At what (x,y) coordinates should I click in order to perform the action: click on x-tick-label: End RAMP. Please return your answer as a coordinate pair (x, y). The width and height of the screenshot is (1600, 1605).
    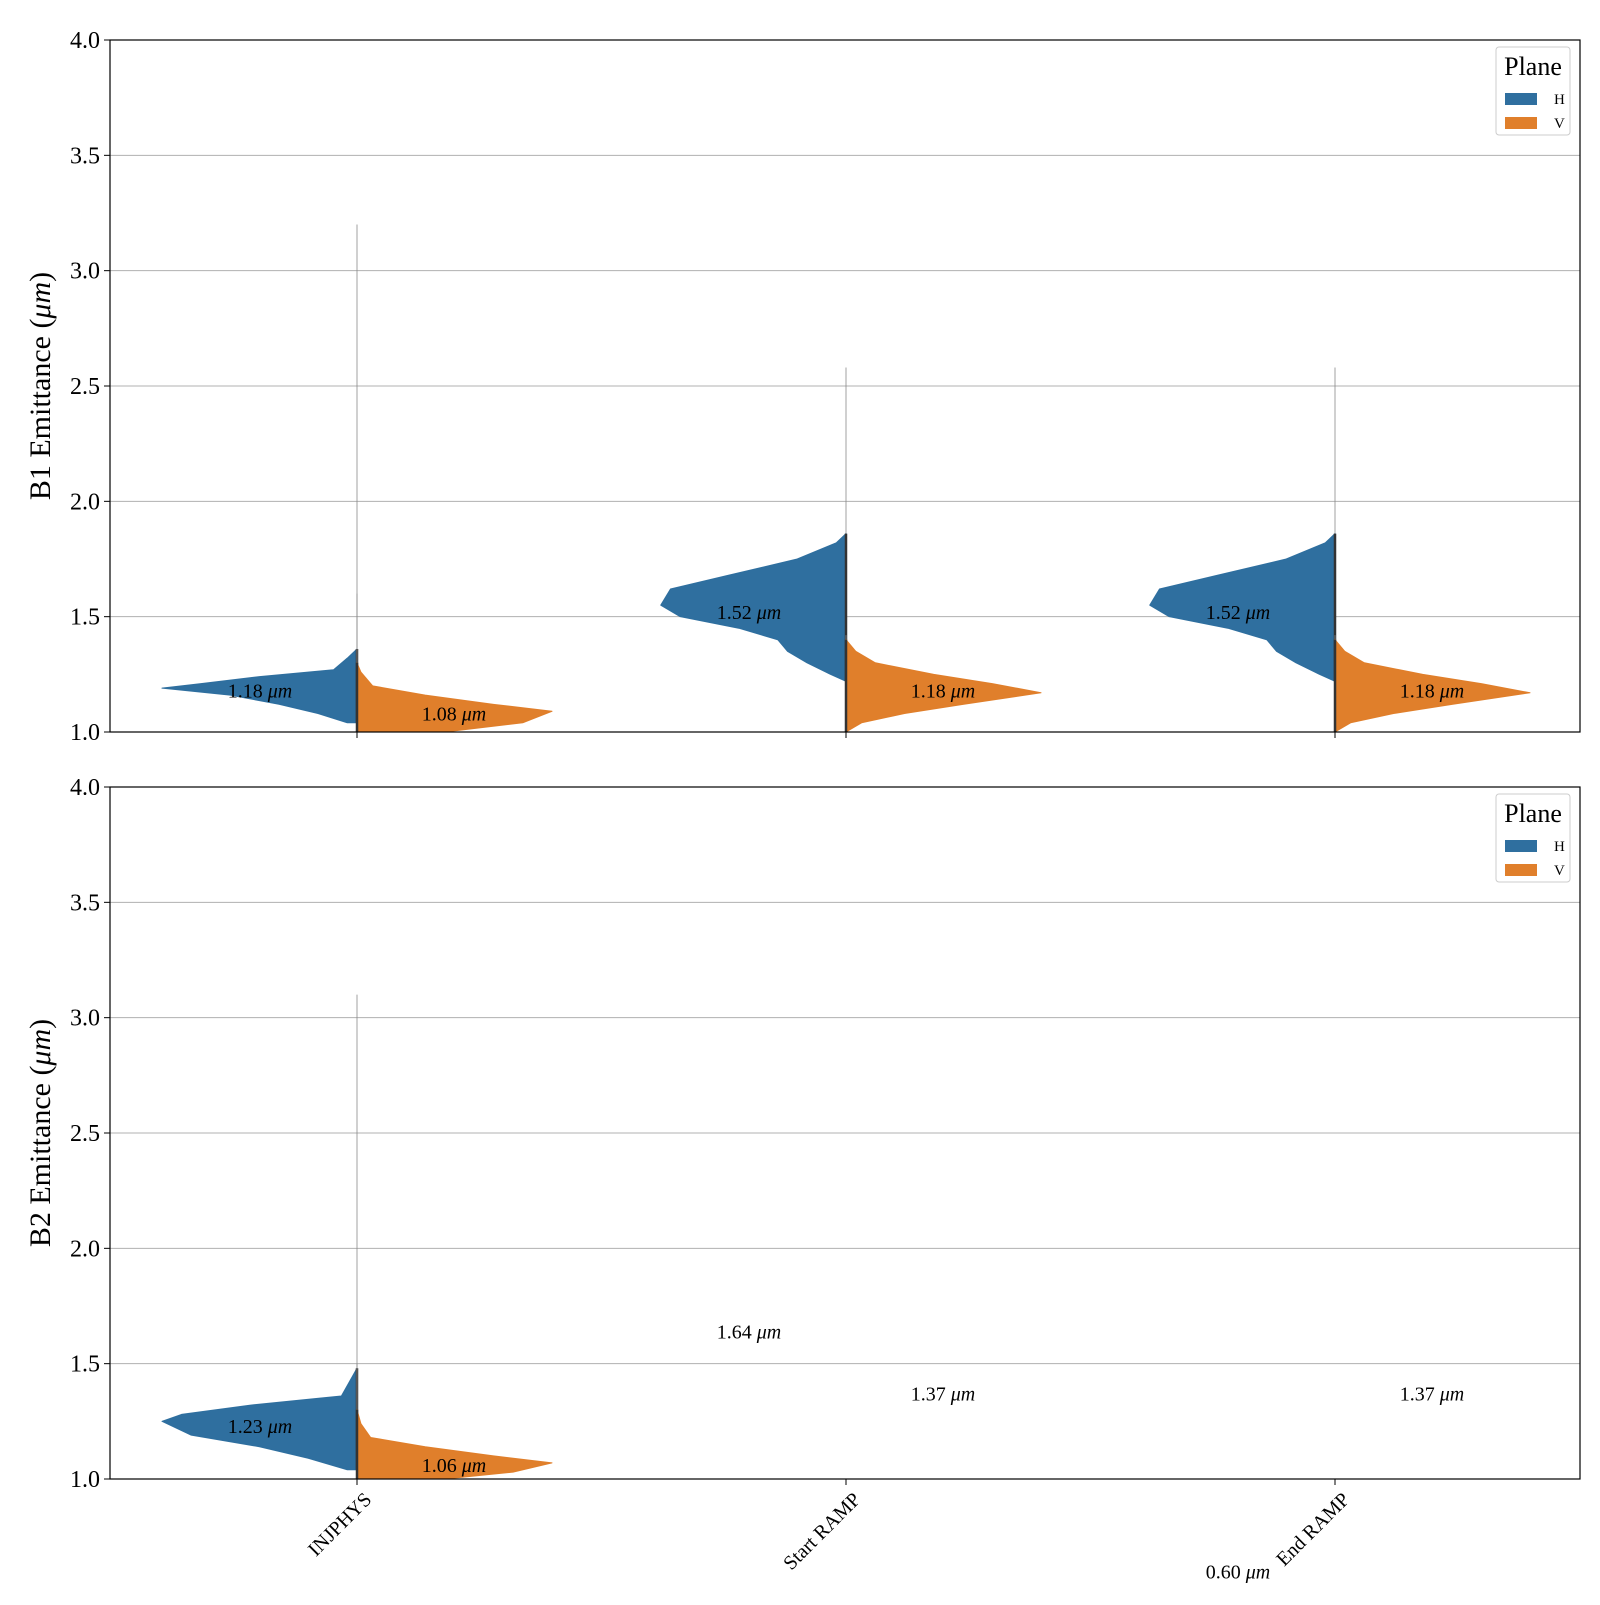
    Looking at the image, I should click on (1313, 1530).